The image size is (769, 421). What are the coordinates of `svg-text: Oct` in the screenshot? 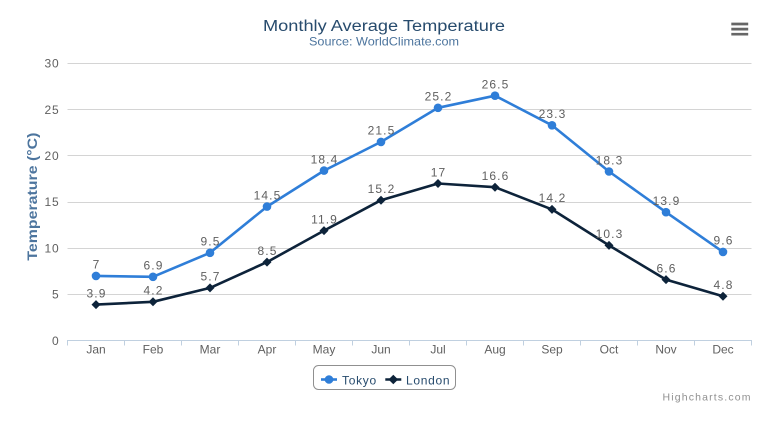 It's located at (609, 350).